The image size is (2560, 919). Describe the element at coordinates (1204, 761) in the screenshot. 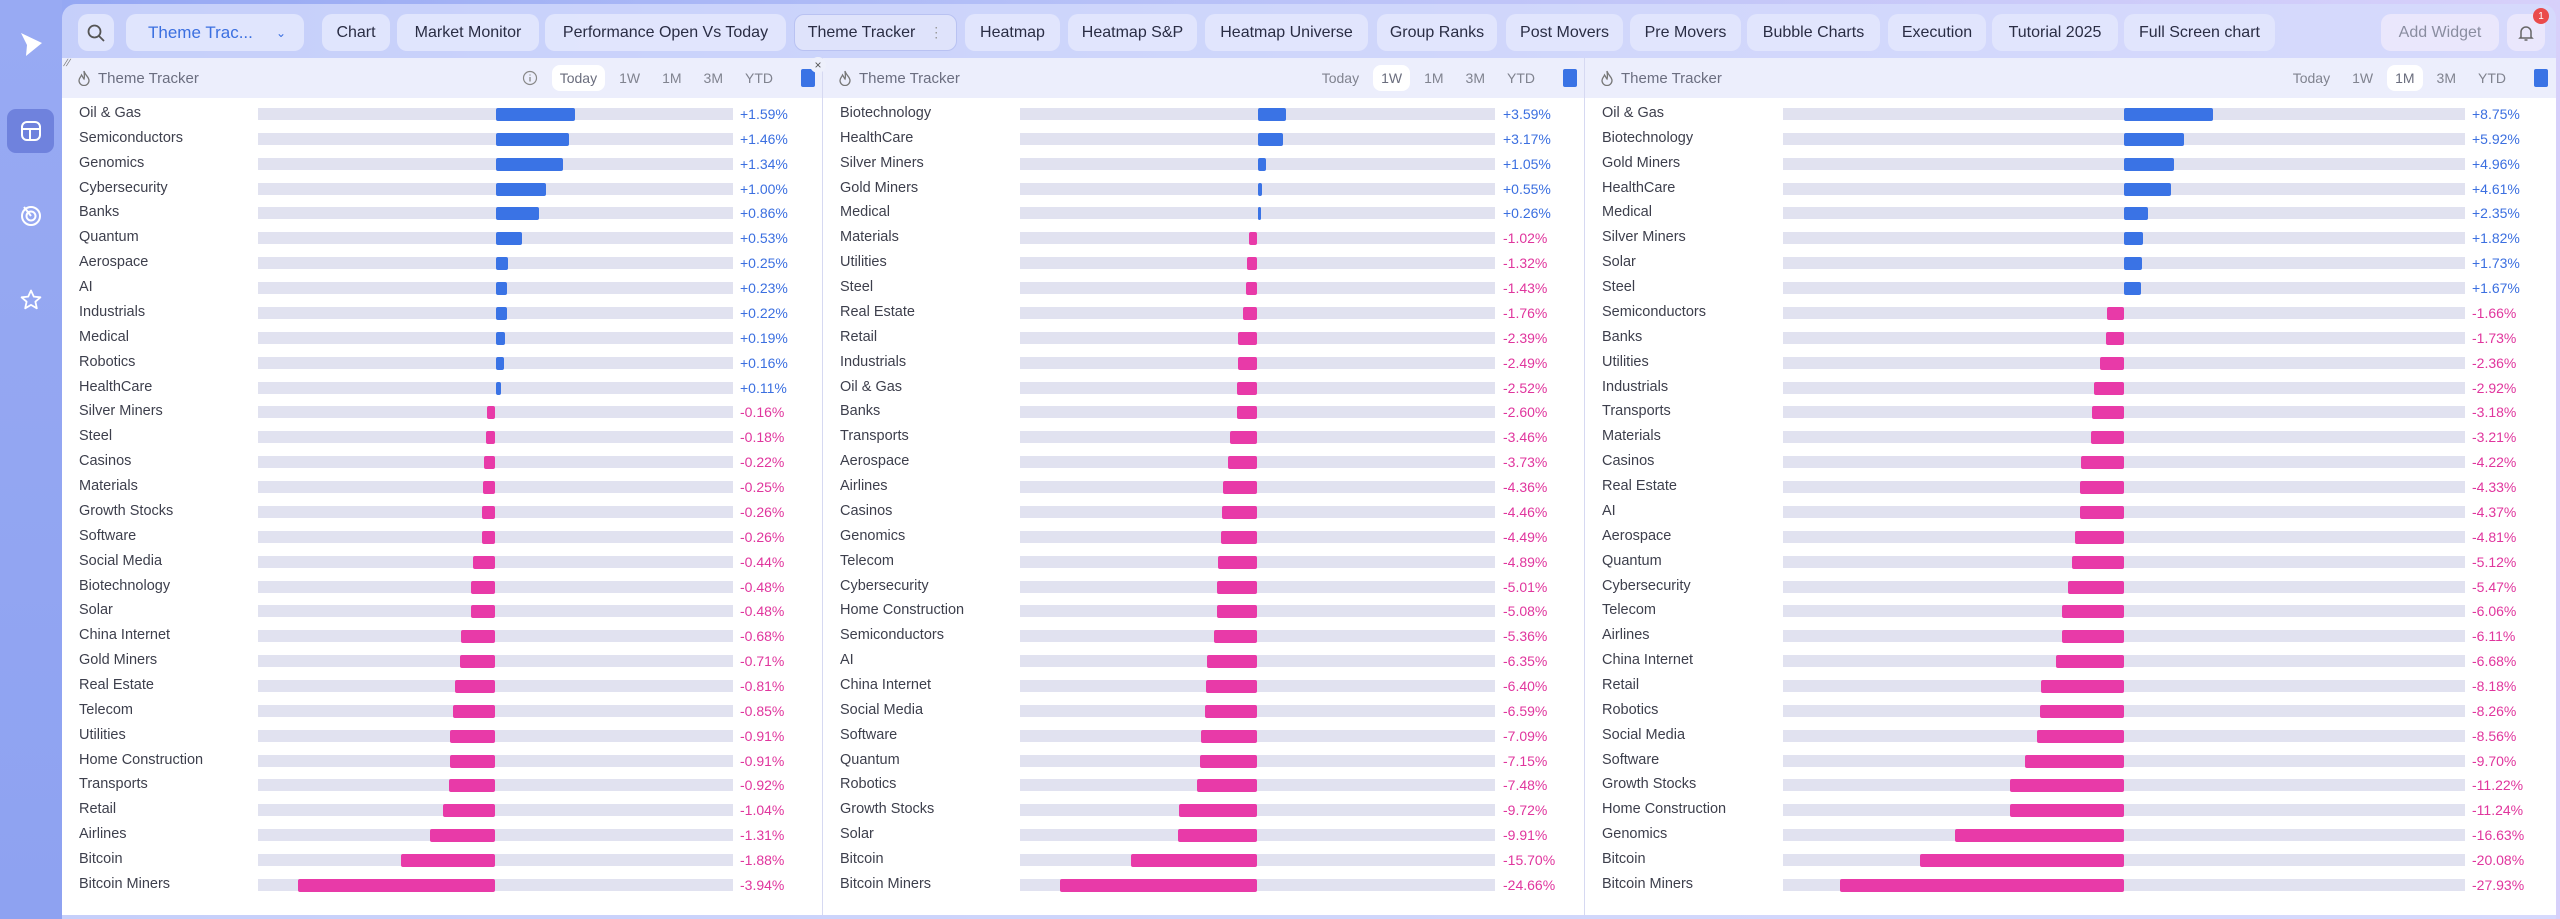

I see `theme-row: Quantum -7.15%` at that location.